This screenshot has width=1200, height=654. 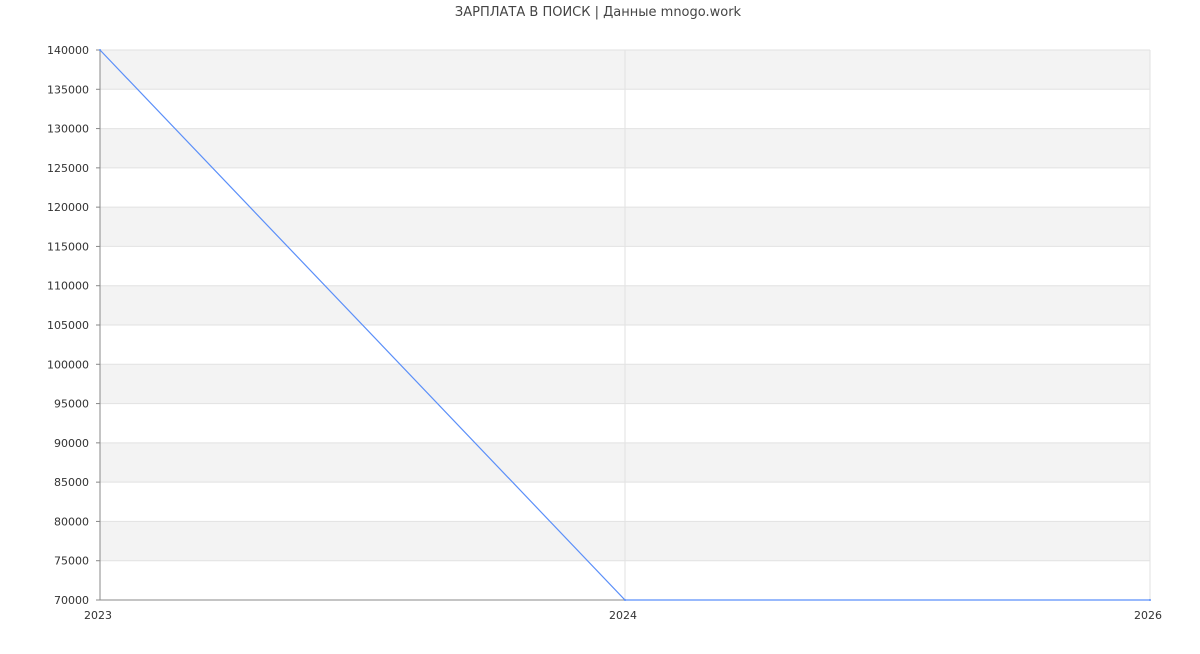 What do you see at coordinates (71, 600) in the screenshot?
I see `y-tick-label: 70000` at bounding box center [71, 600].